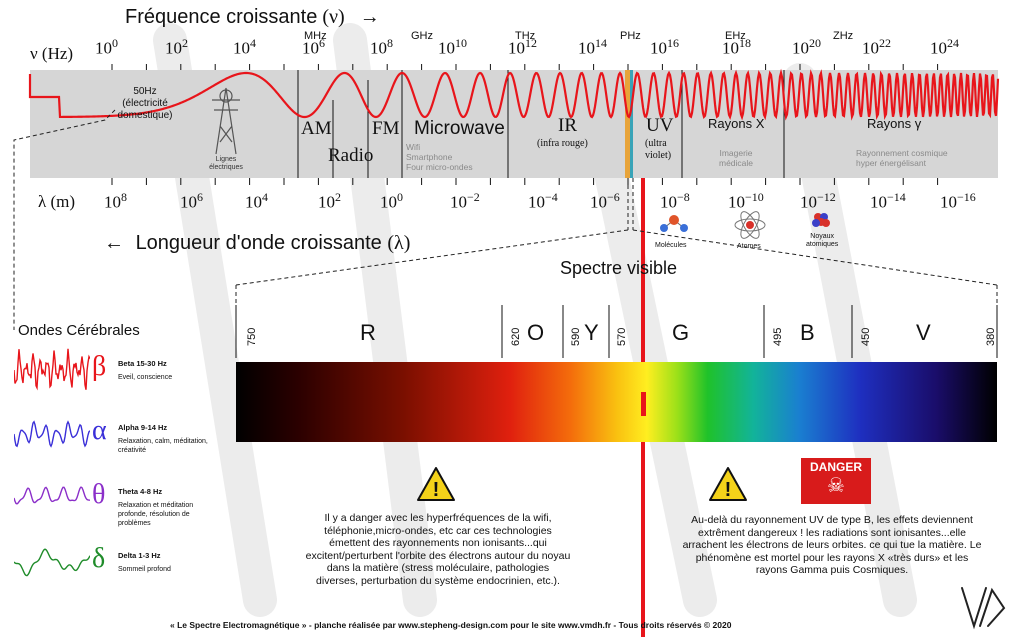 Image resolution: width=1024 pixels, height=637 pixels. Describe the element at coordinates (818, 201) in the screenshot. I see `wavelength-tick: 10⁻¹²` at that location.